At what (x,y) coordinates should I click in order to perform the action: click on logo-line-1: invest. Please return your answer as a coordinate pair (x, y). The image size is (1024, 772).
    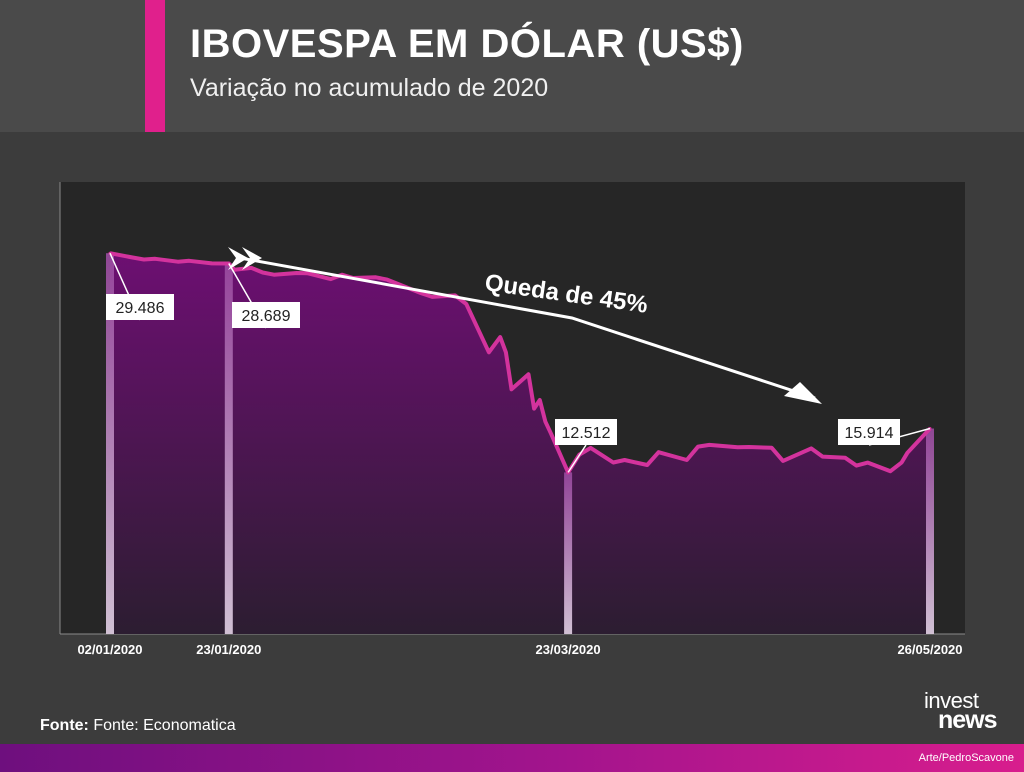
    Looking at the image, I should click on (951, 700).